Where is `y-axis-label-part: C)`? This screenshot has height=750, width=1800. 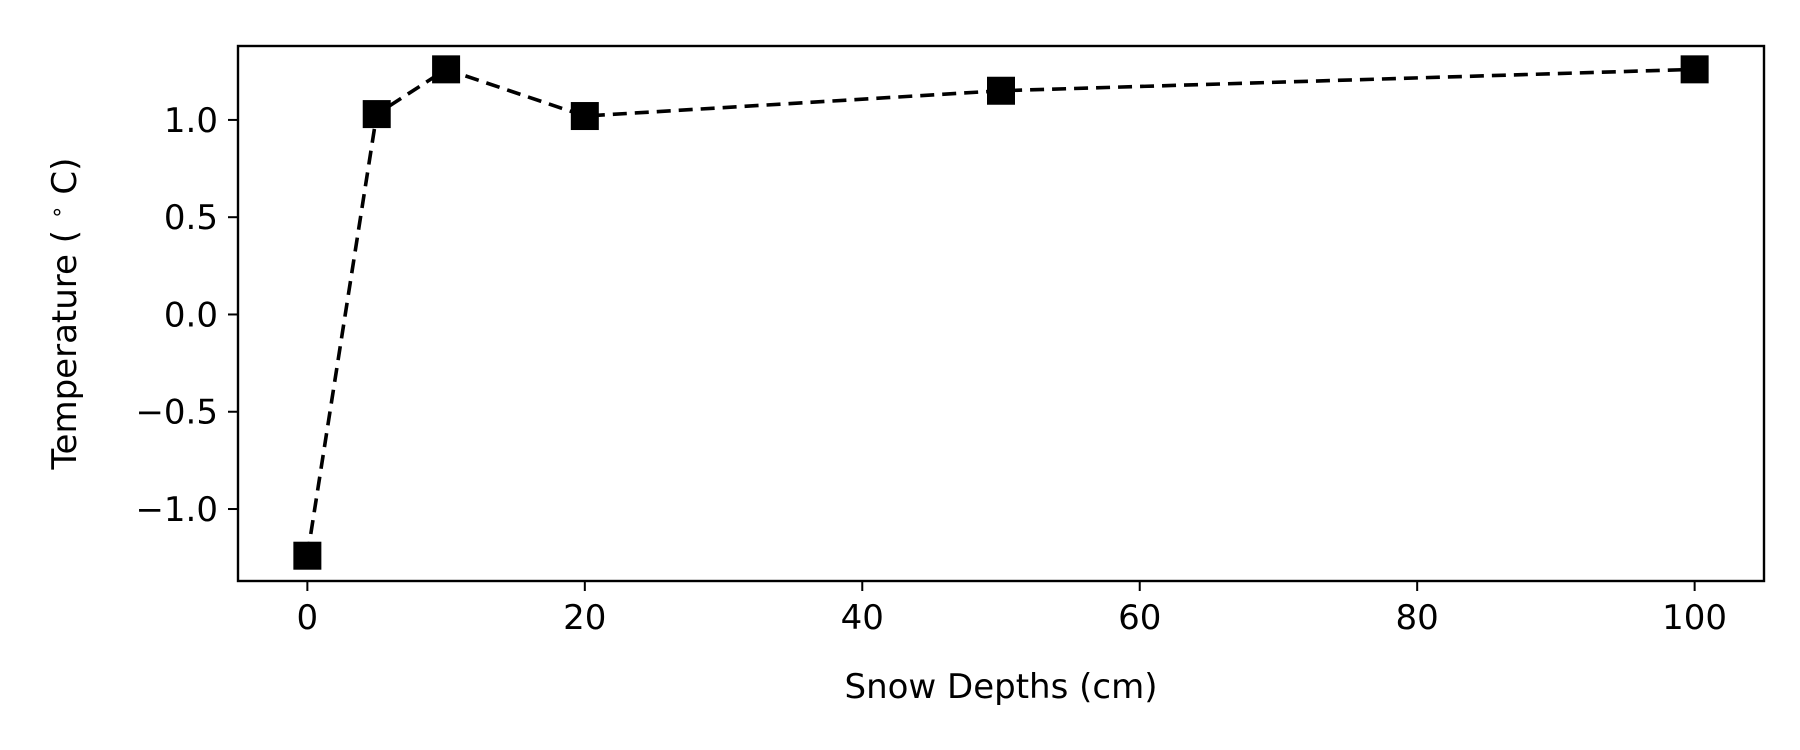 y-axis-label-part: C) is located at coordinates (65, 176).